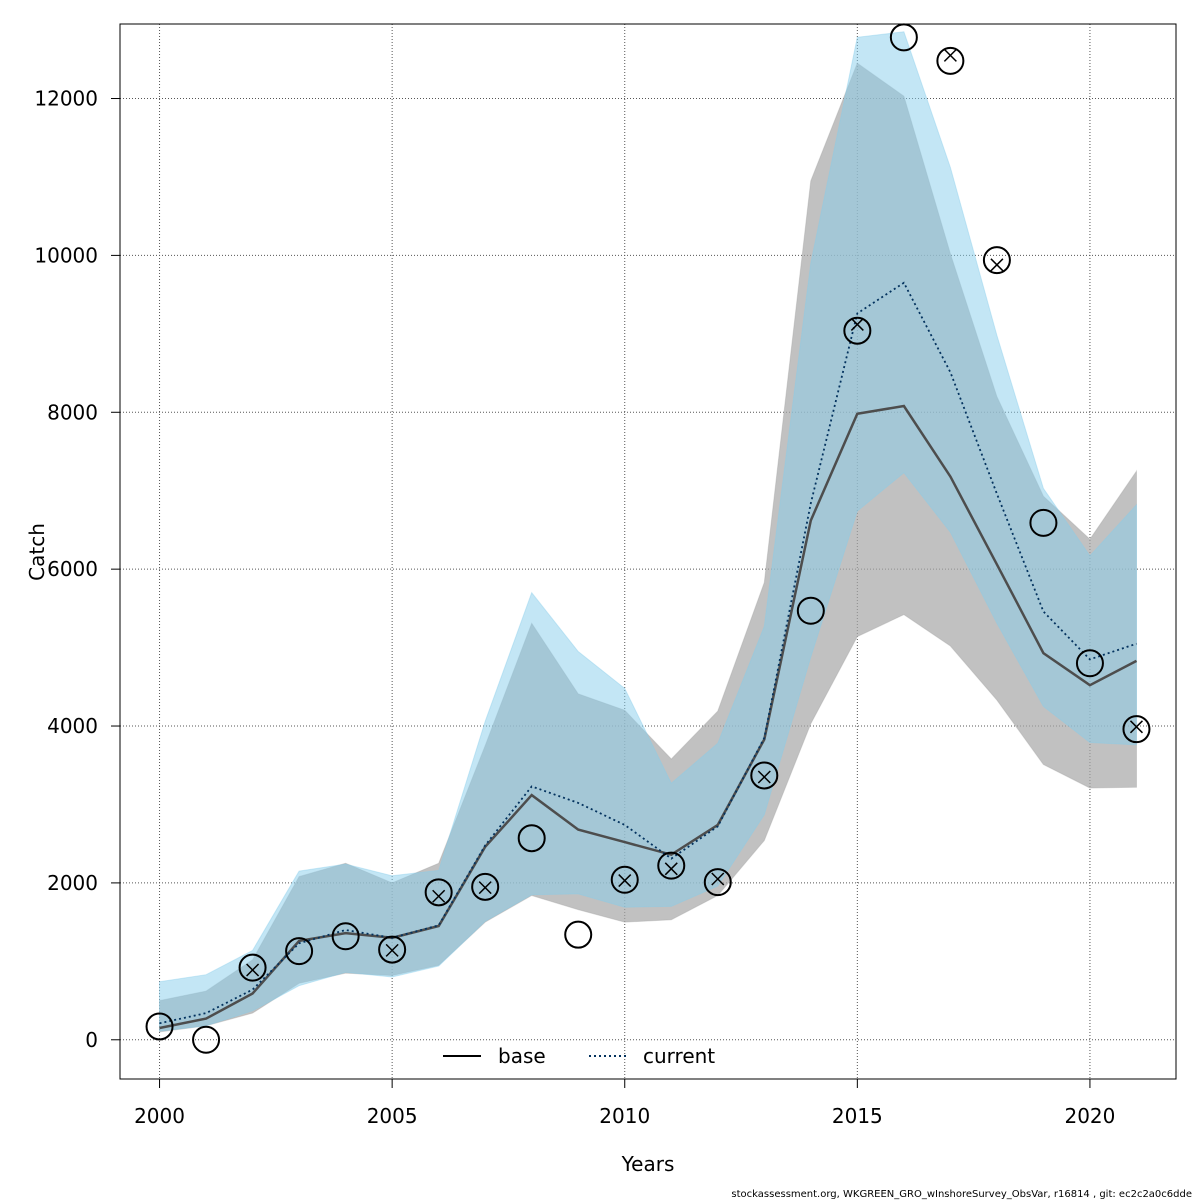  Describe the element at coordinates (1089, 1116) in the screenshot. I see `x-tick-label: 2020` at that location.